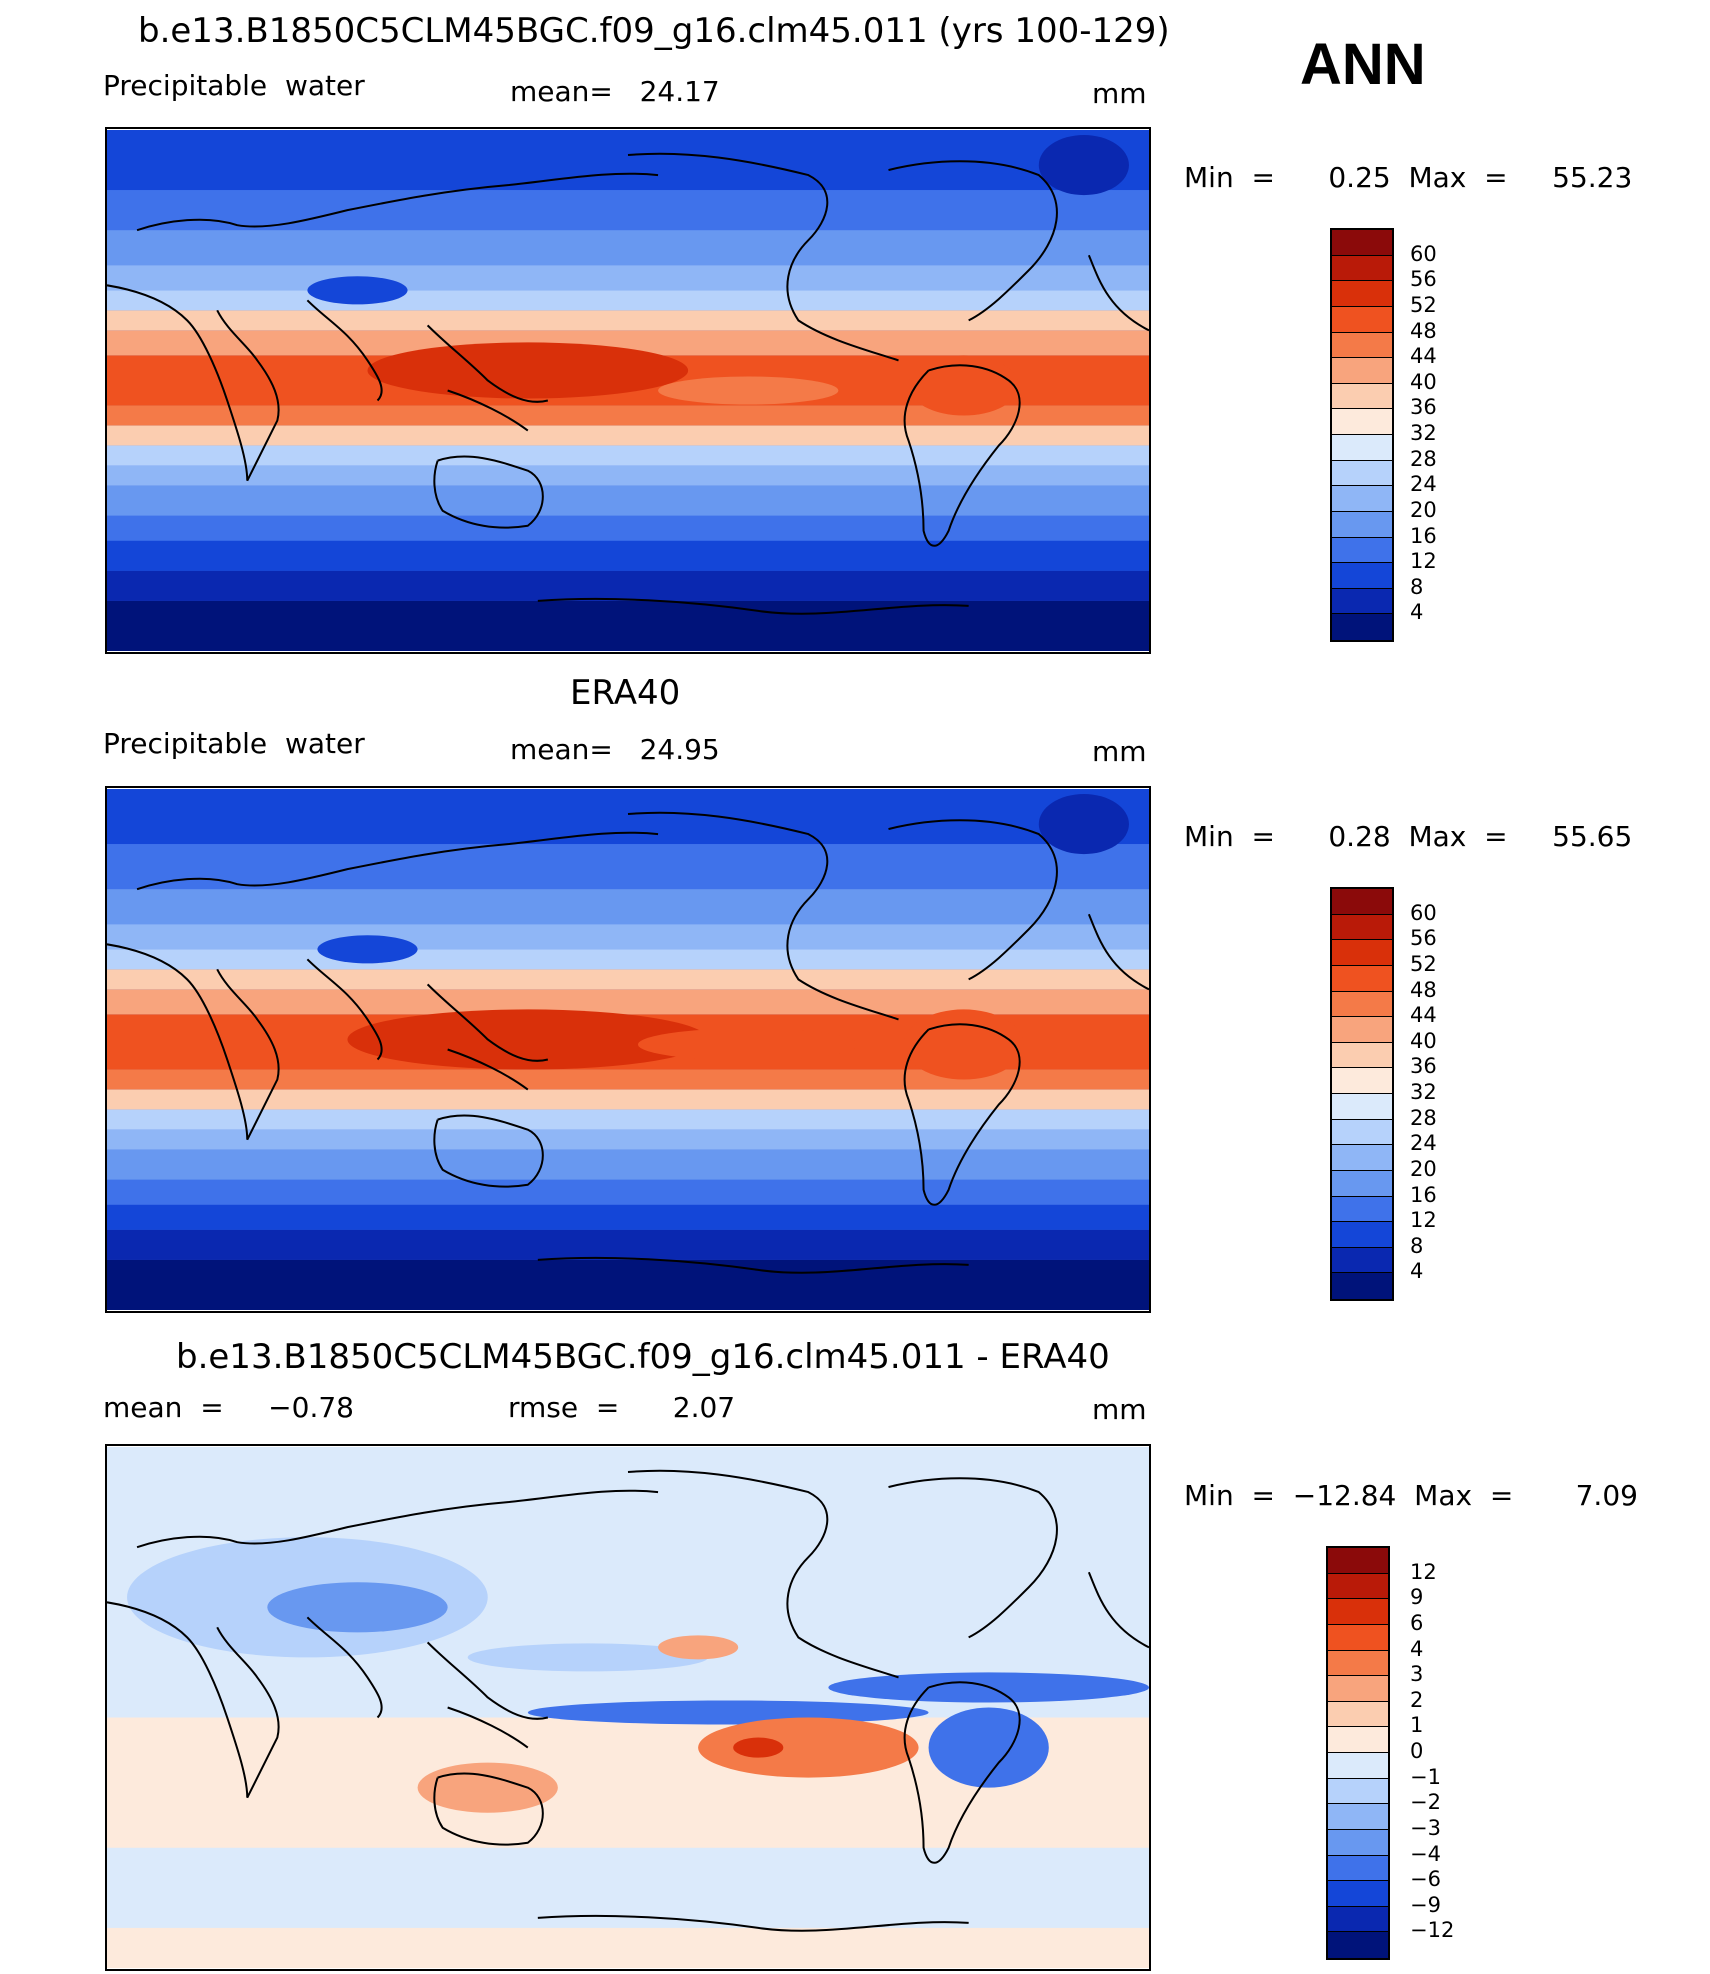 This screenshot has height=1974, width=1710. I want to click on panel2-colorbar-labels: 60 56 52 48 44 40 36 32 28 24 20 16 12 8 4, so click(1440, 1092).